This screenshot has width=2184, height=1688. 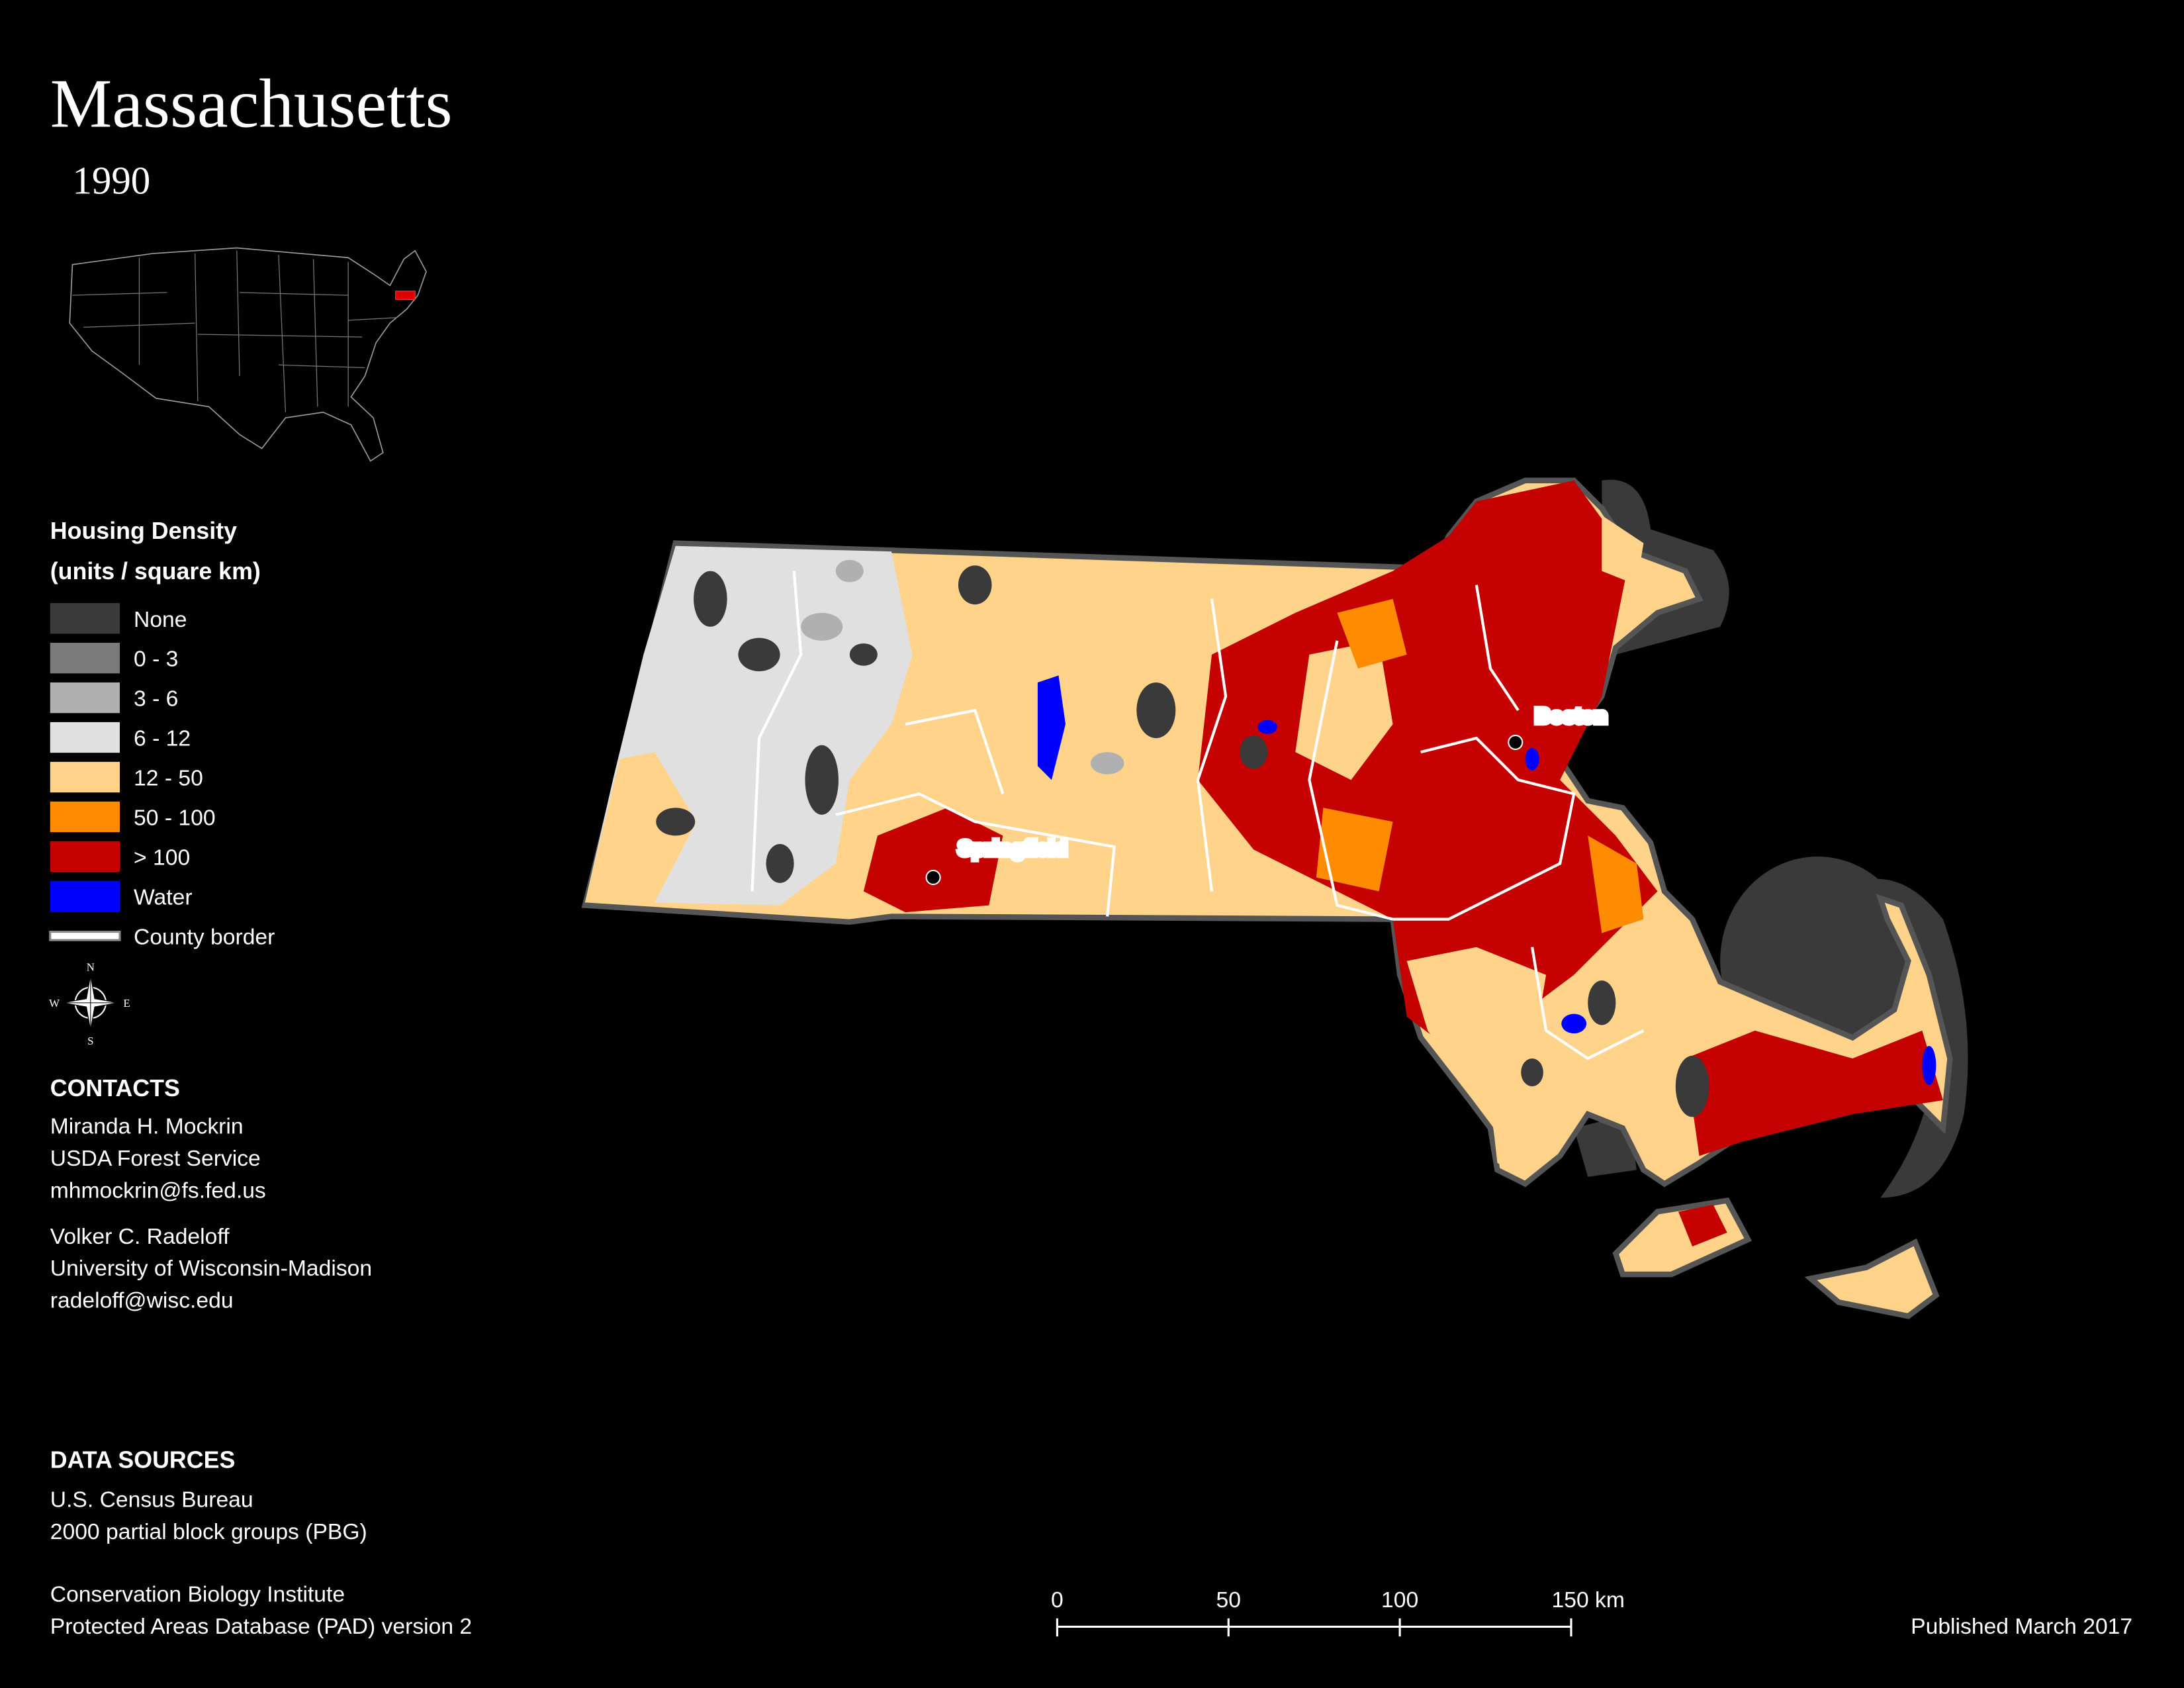 I want to click on legend-label: > 100, so click(x=162, y=858).